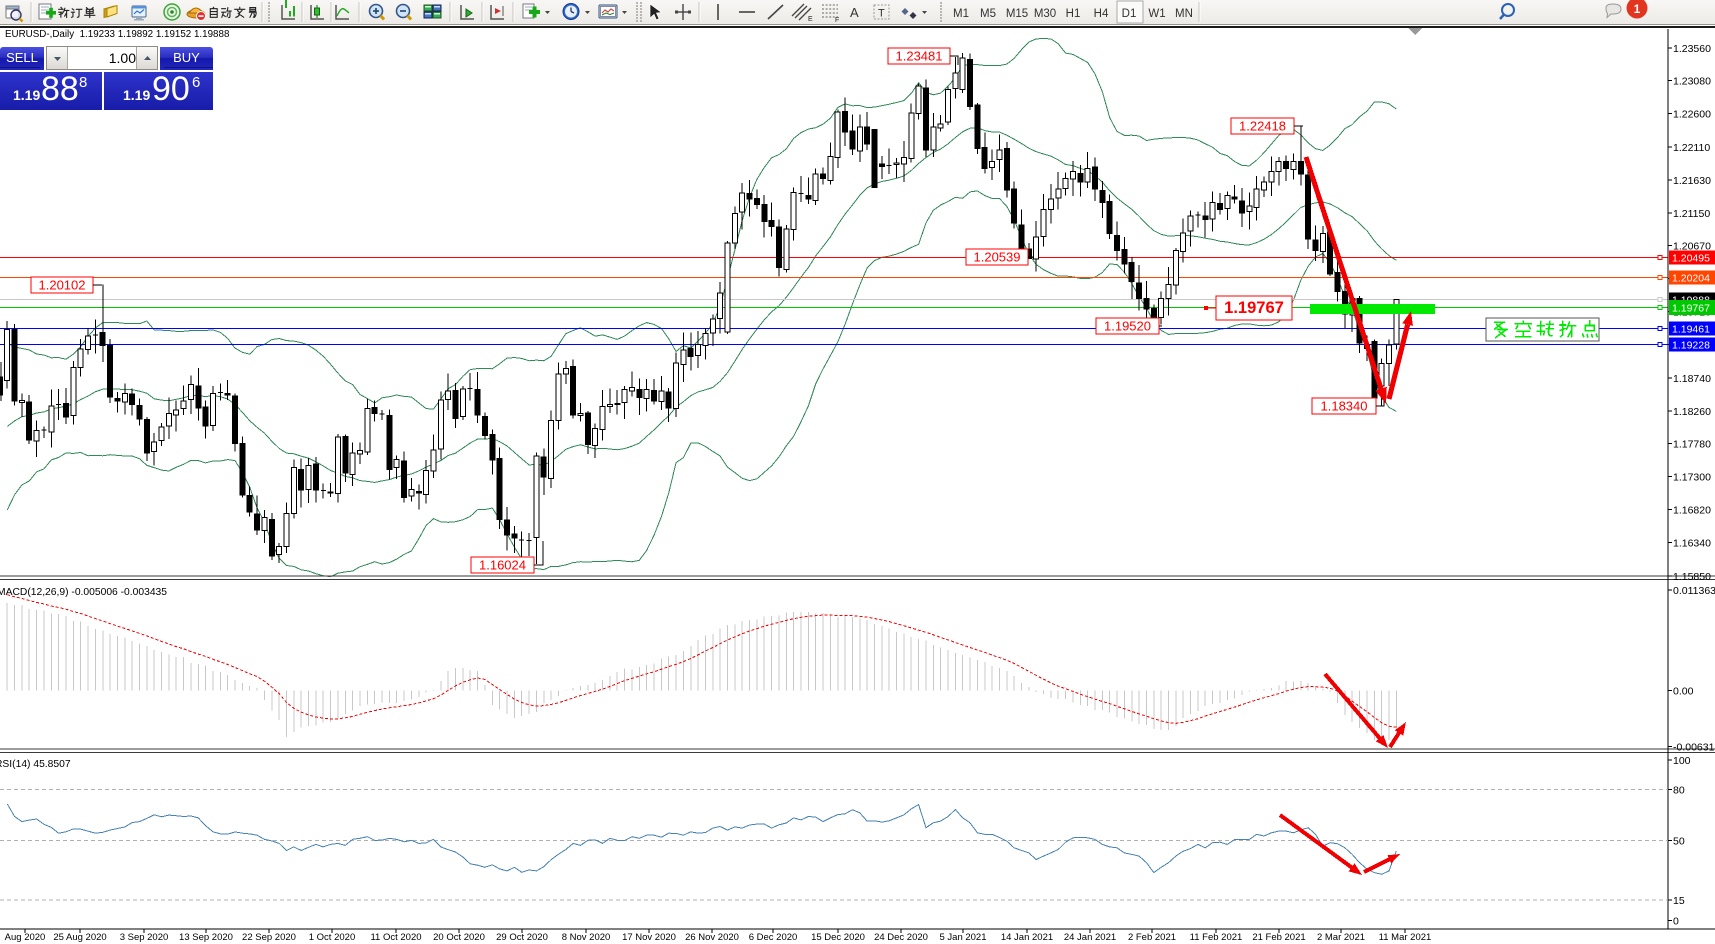  Describe the element at coordinates (1073, 14) in the screenshot. I see `svg-text: H1` at that location.